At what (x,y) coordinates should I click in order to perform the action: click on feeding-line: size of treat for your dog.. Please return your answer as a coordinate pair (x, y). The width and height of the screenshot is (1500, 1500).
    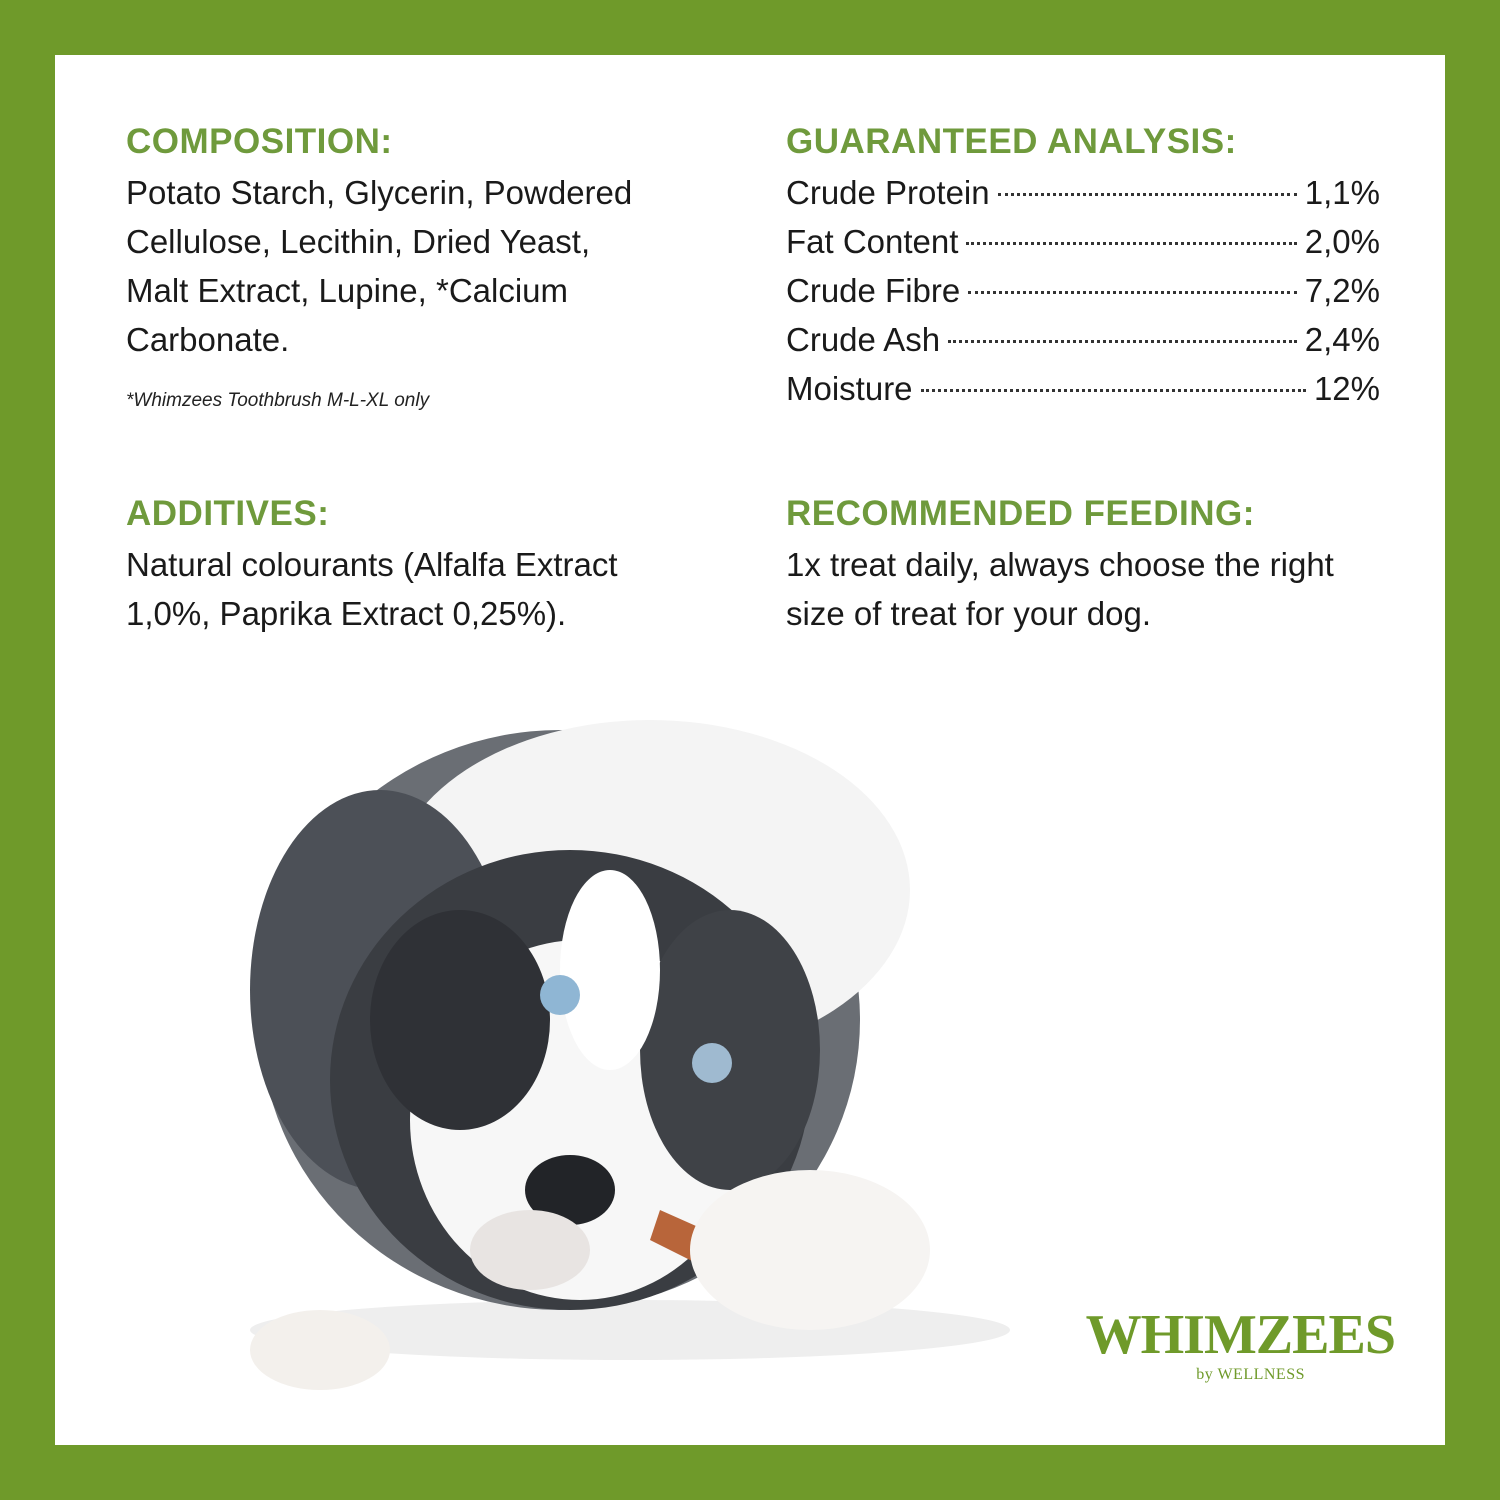
    Looking at the image, I should click on (969, 613).